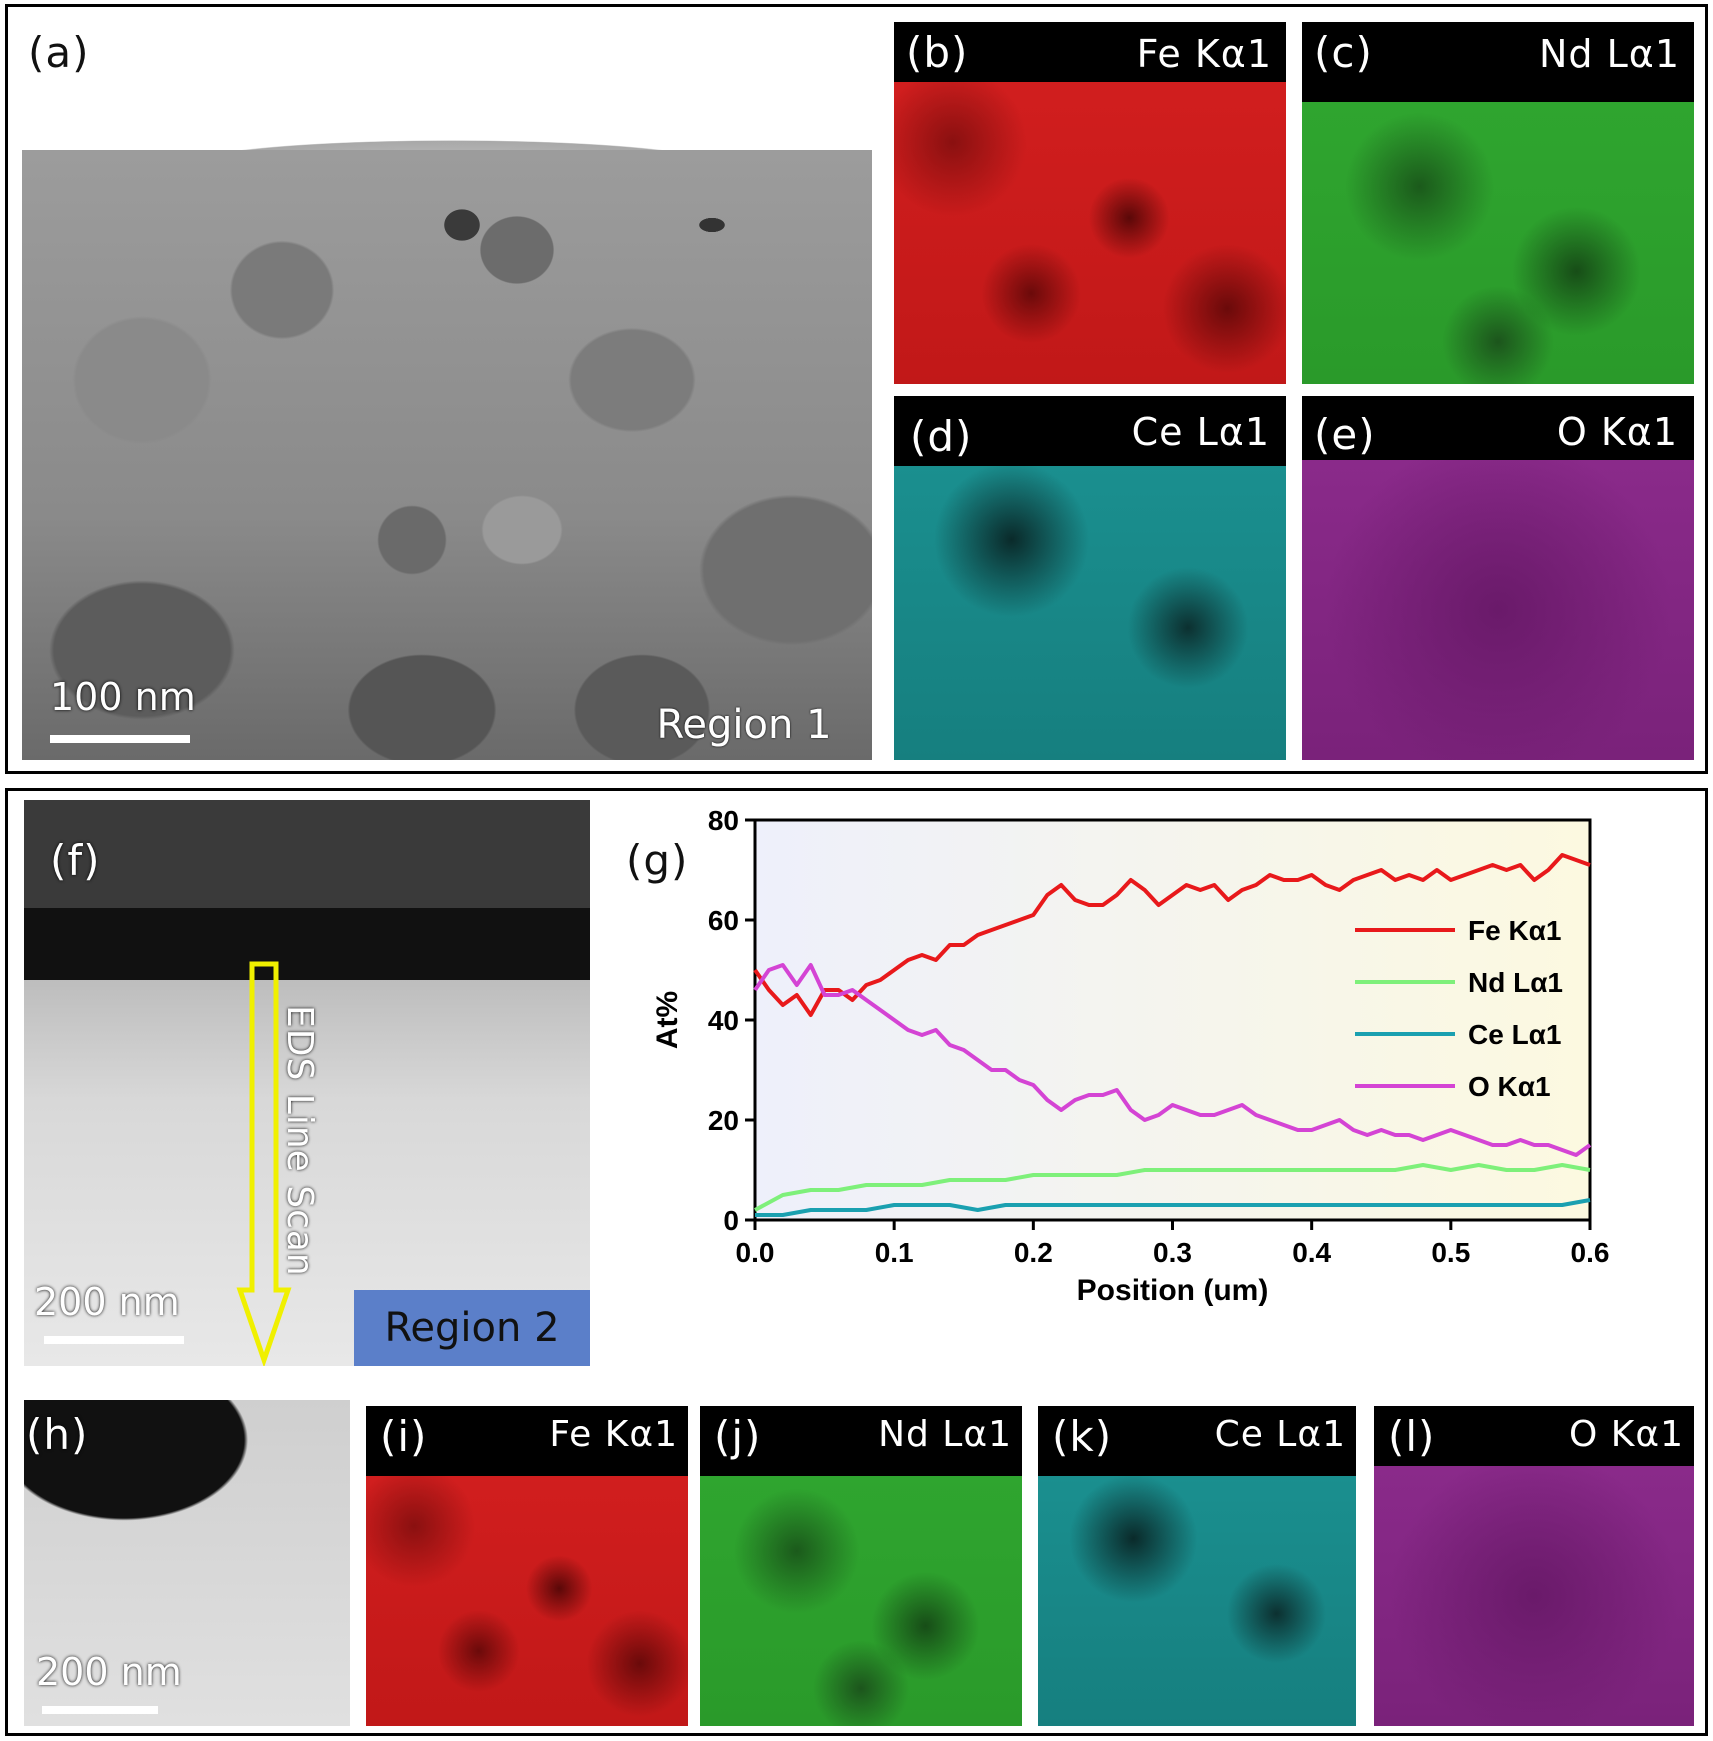 The height and width of the screenshot is (1741, 1713). What do you see at coordinates (123, 697) in the screenshot?
I see `scalebar-label-a: 100 nm` at bounding box center [123, 697].